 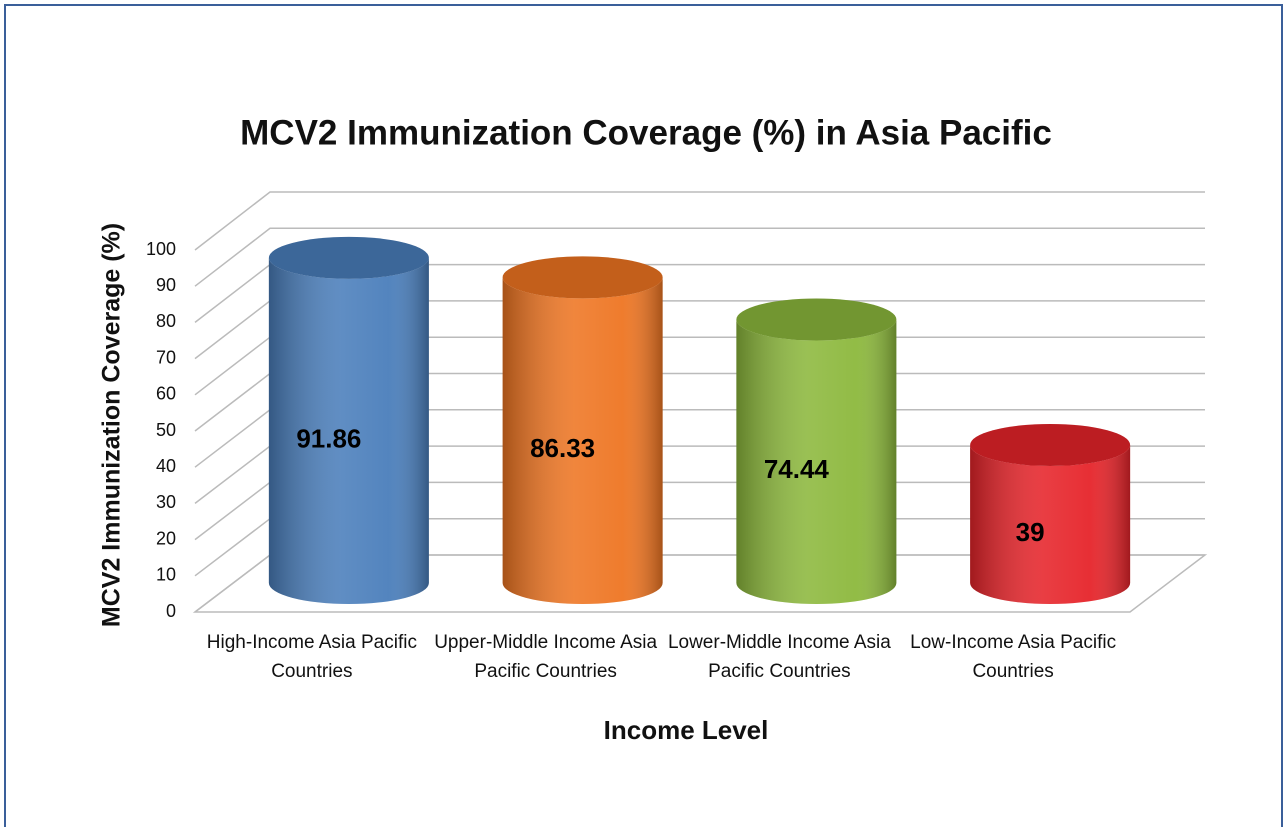 What do you see at coordinates (166, 466) in the screenshot?
I see `y-tick-label: 40` at bounding box center [166, 466].